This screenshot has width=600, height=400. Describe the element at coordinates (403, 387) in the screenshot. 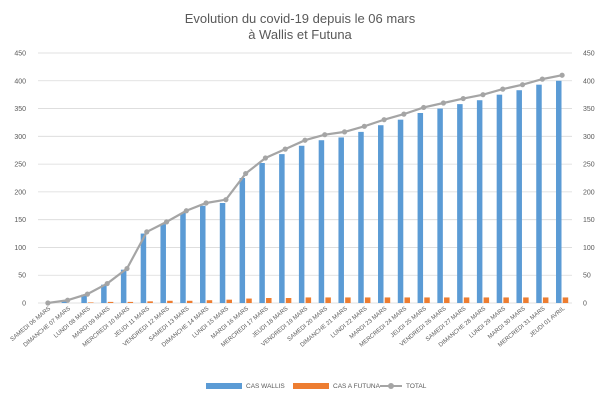

I see `legend-item-total: TOTAL` at that location.